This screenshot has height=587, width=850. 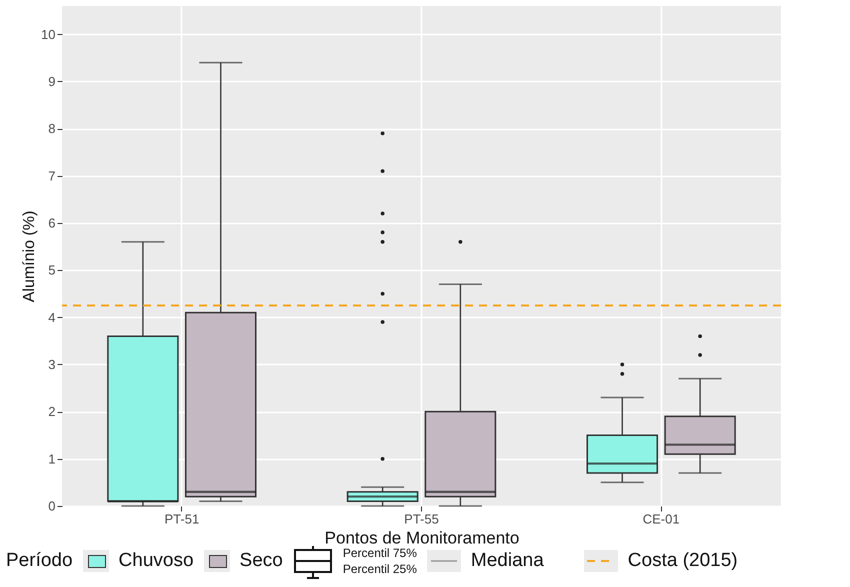 I want to click on y-tick-label: 4, so click(x=52, y=317).